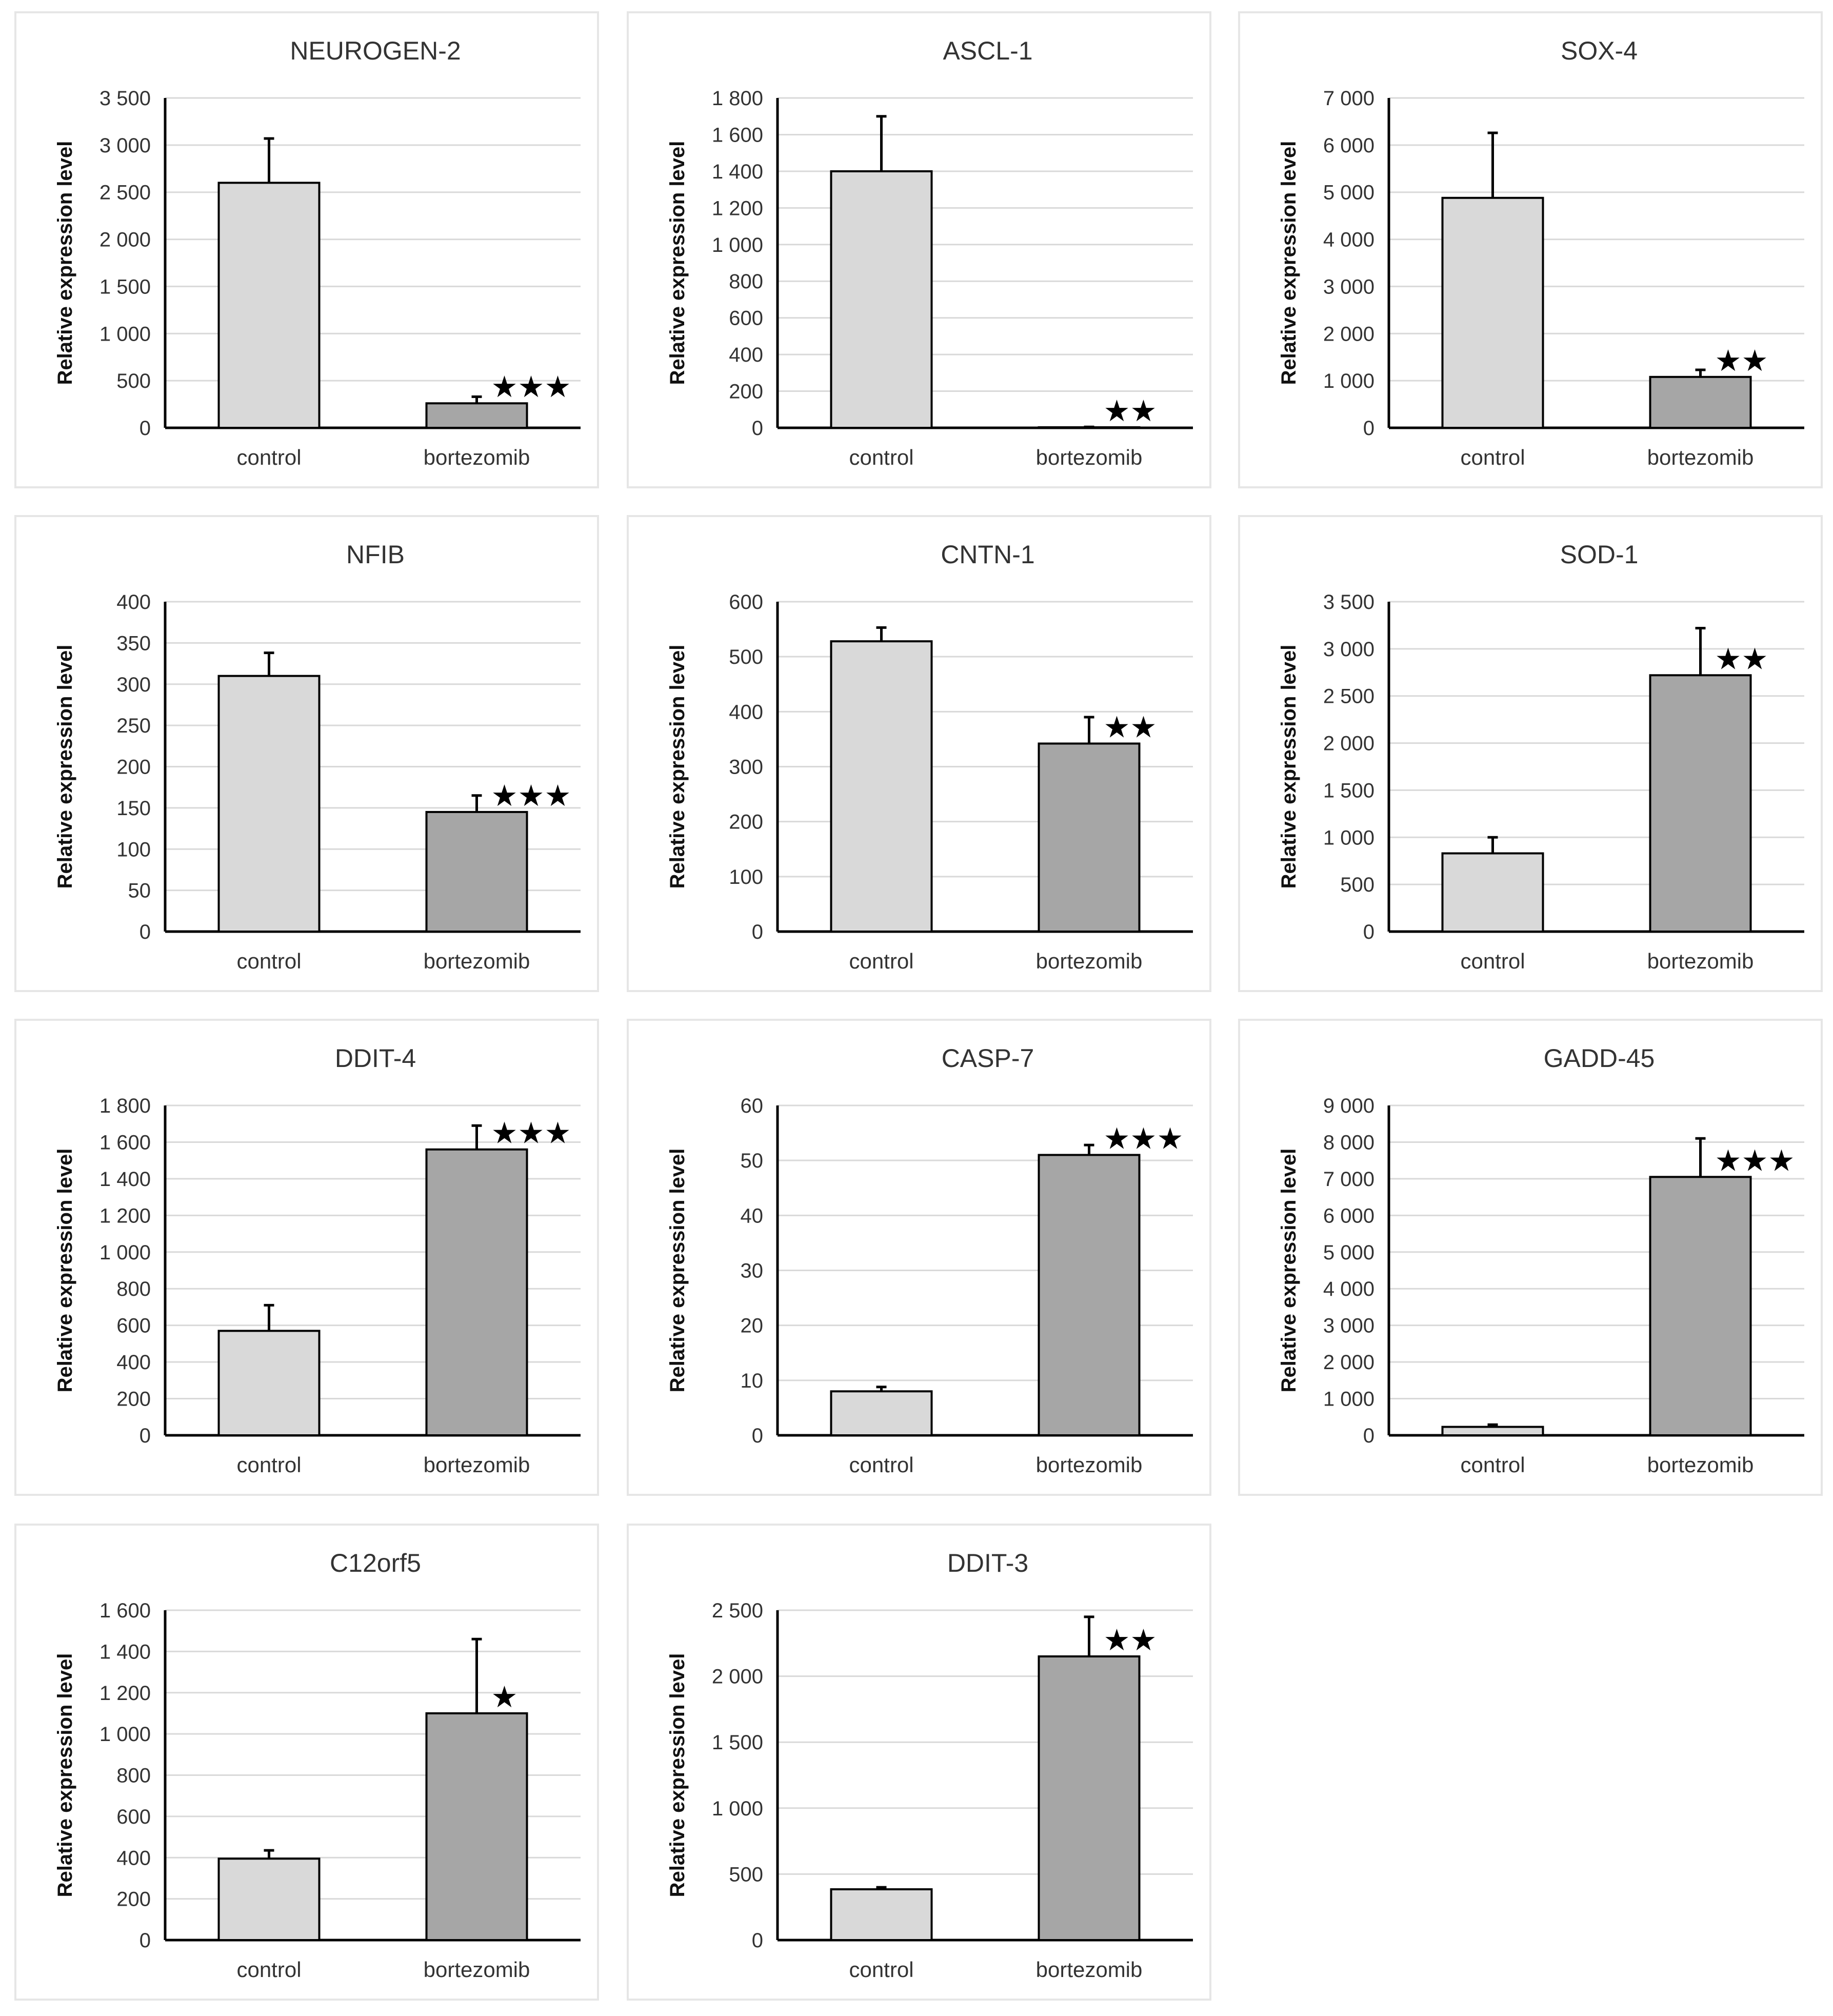 The height and width of the screenshot is (2016, 1833). What do you see at coordinates (375, 1058) in the screenshot?
I see `chart-title: DDIT-4` at bounding box center [375, 1058].